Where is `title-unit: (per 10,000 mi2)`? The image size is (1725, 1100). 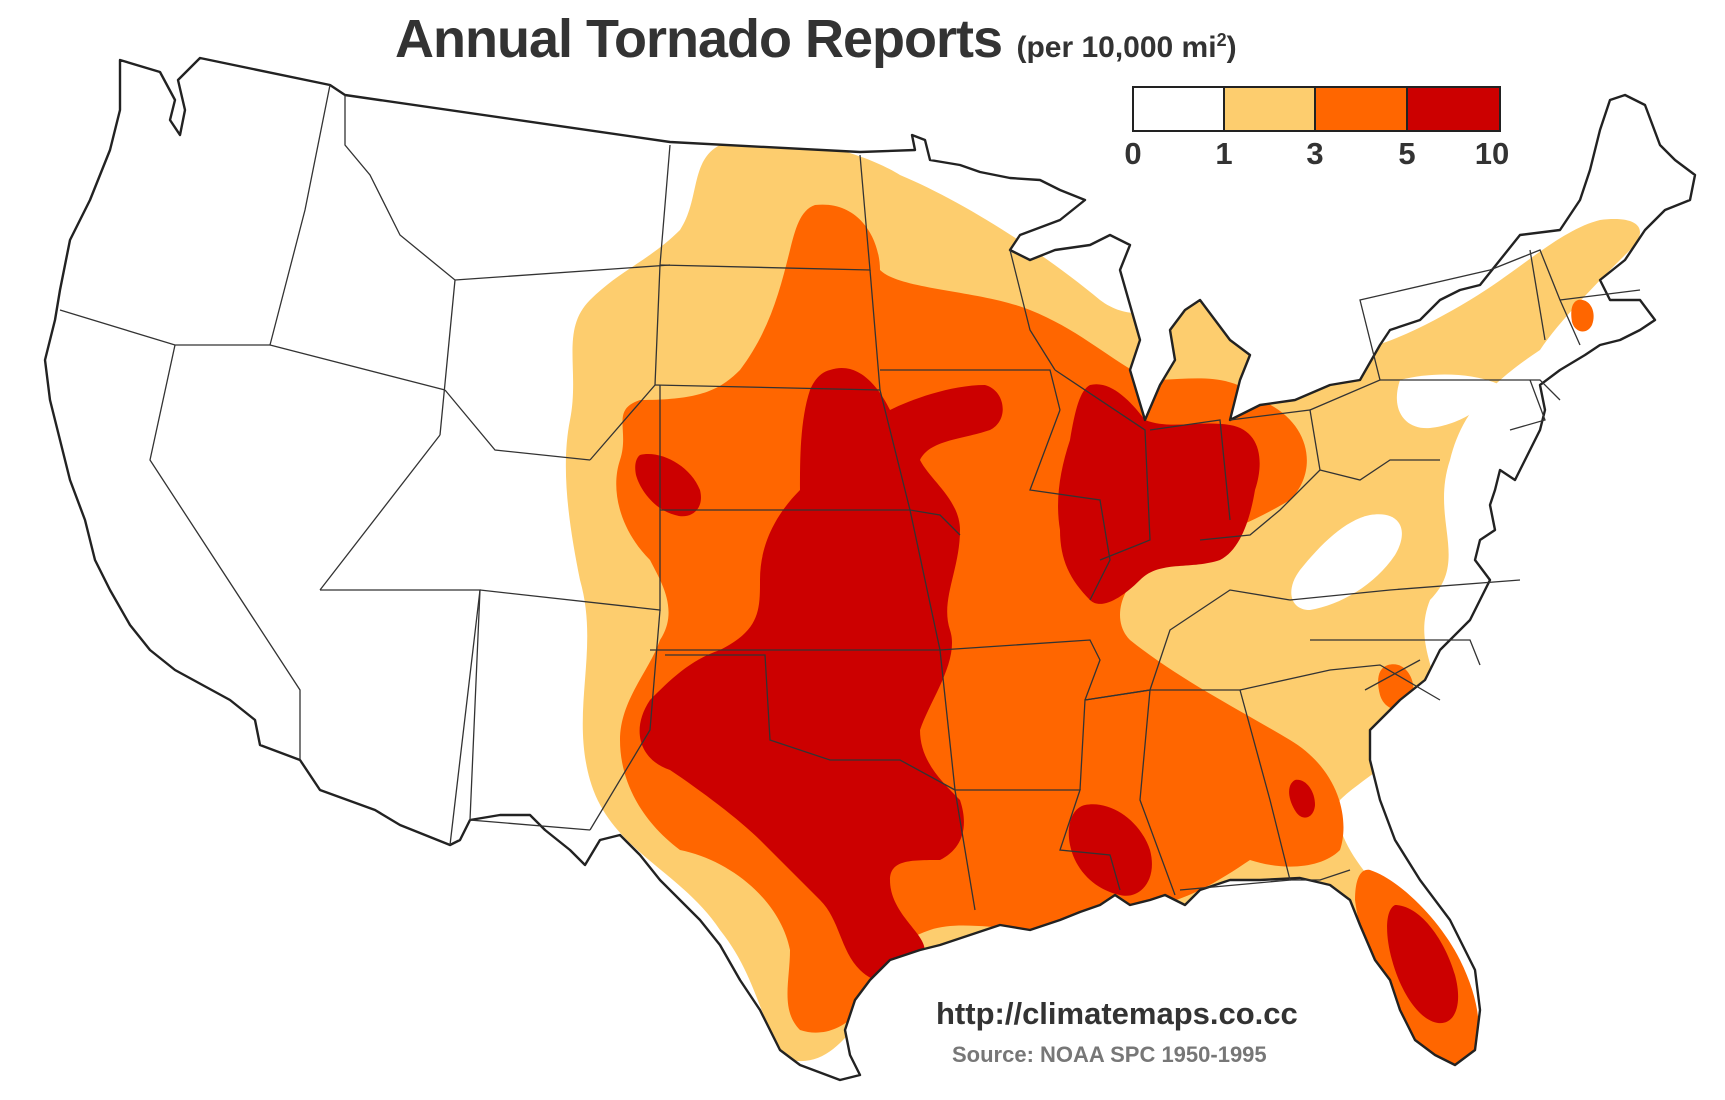
title-unit: (per 10,000 mi2) is located at coordinates (1126, 47).